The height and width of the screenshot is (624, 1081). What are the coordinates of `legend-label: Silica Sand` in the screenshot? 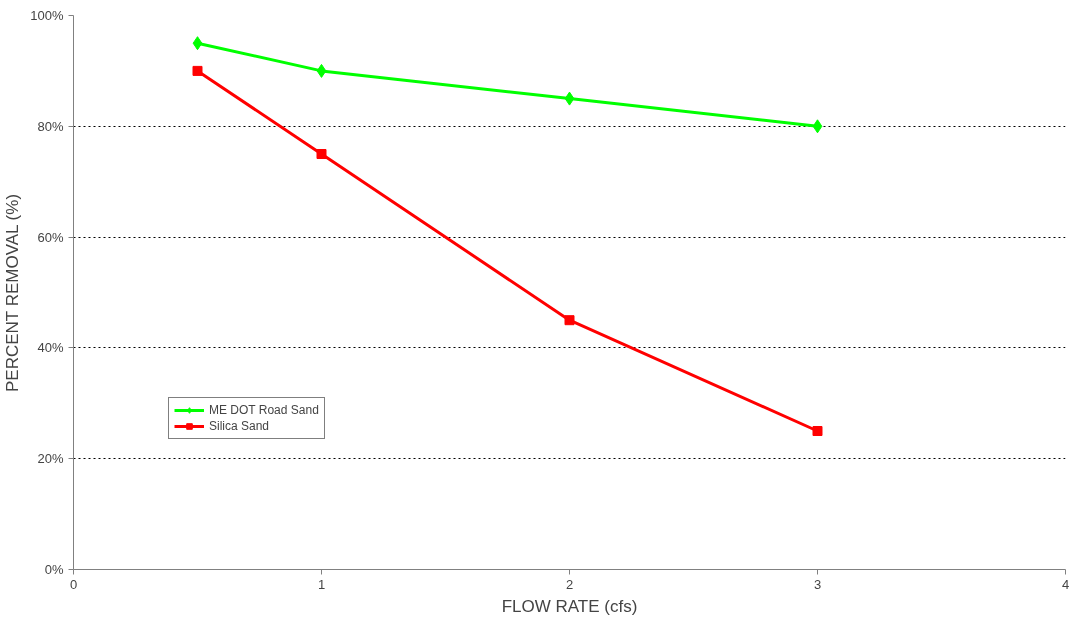 It's located at (239, 426).